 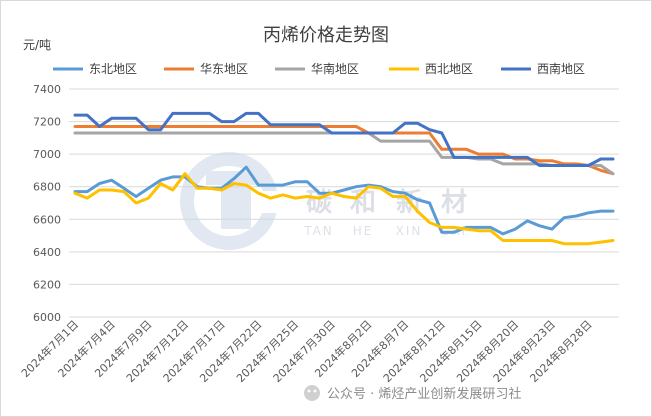 I want to click on y-tick-label: 6800, so click(x=47, y=187).